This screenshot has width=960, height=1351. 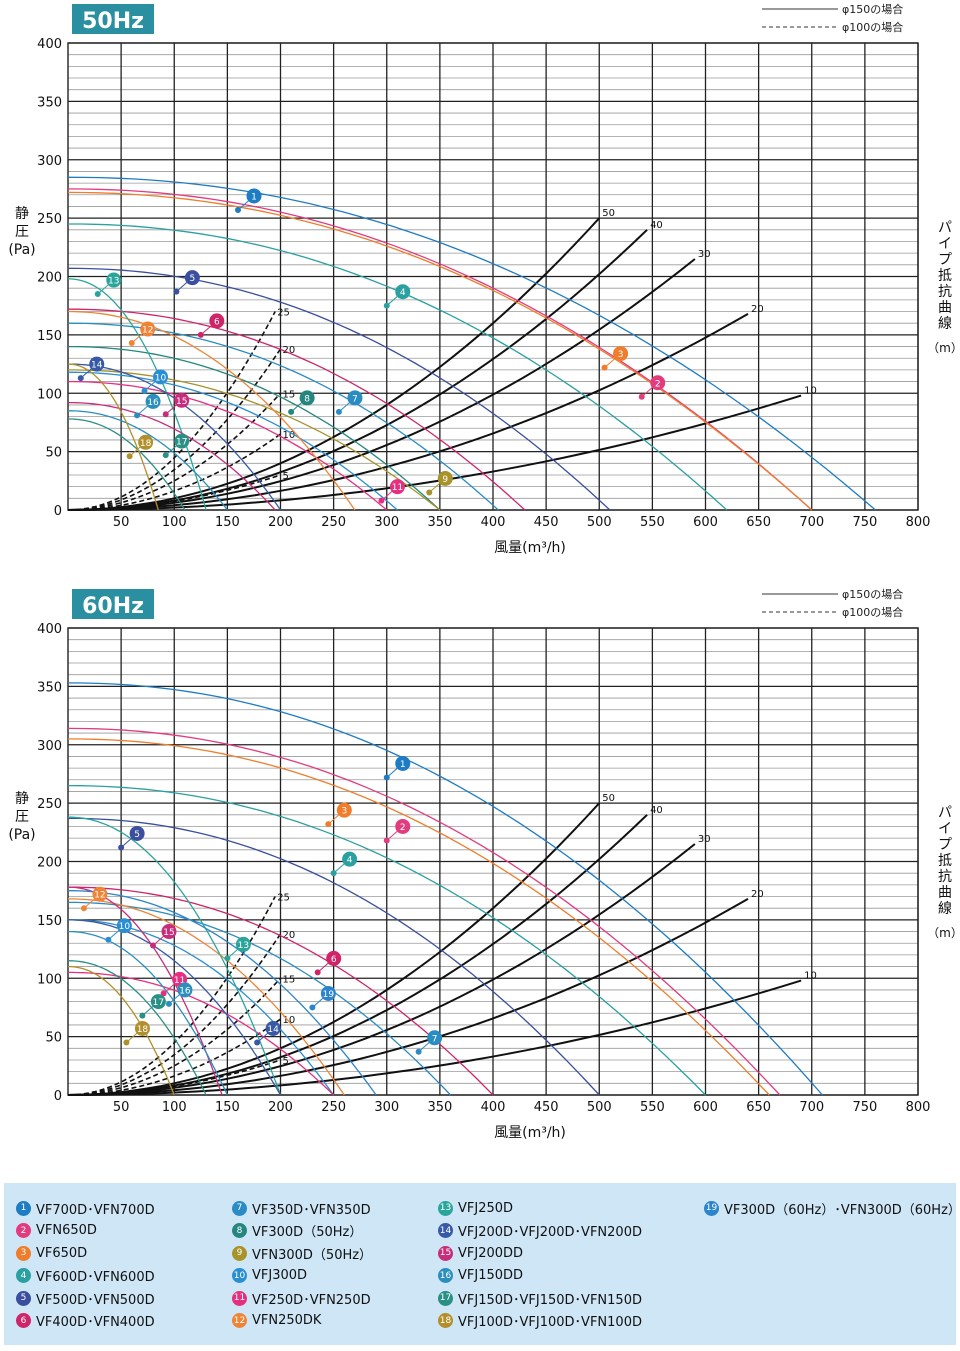 I want to click on c60-right-axis-char: 線, so click(x=945, y=909).